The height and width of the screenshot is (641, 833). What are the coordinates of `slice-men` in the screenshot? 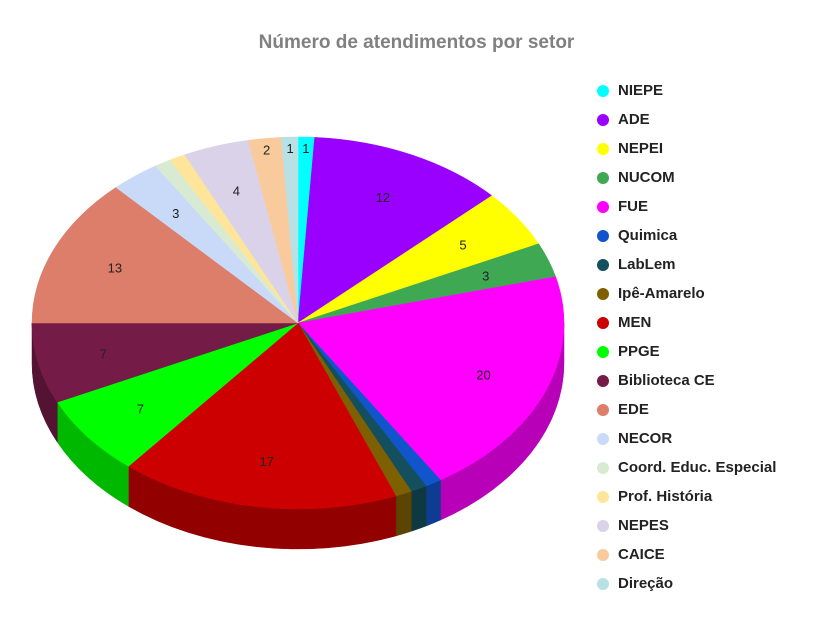 It's located at (262, 416).